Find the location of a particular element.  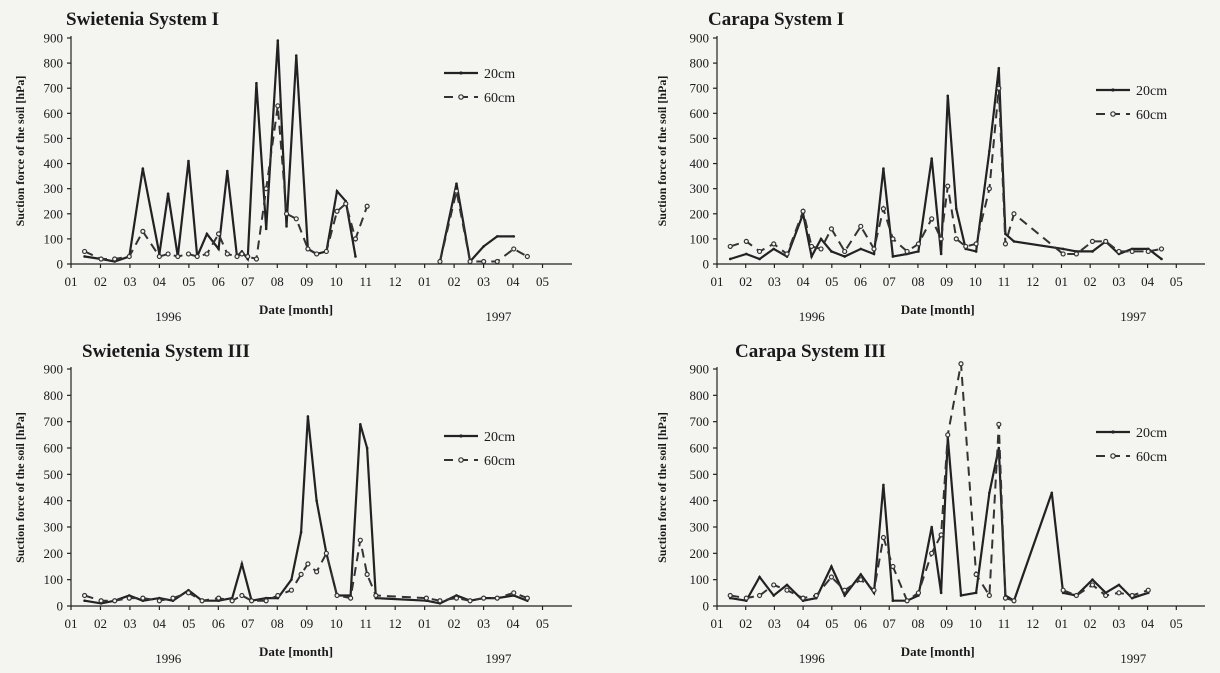

x-tick-label: 06 is located at coordinates (861, 623).